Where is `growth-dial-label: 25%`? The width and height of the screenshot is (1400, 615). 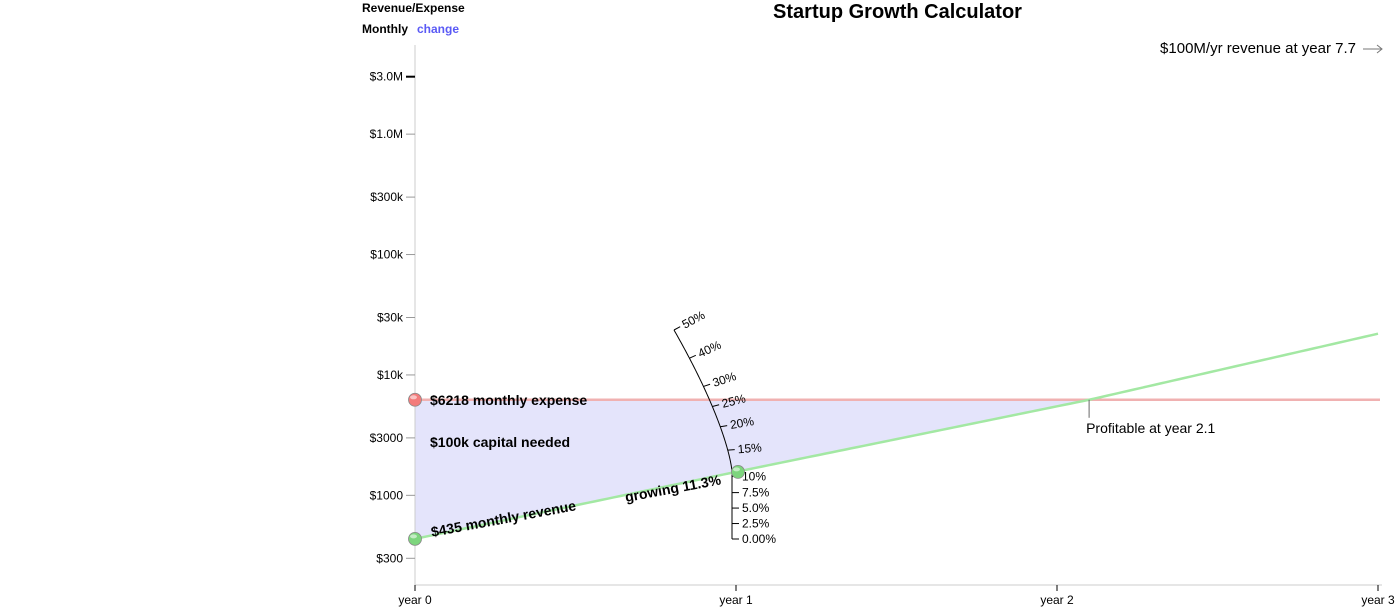
growth-dial-label: 25% is located at coordinates (733, 401).